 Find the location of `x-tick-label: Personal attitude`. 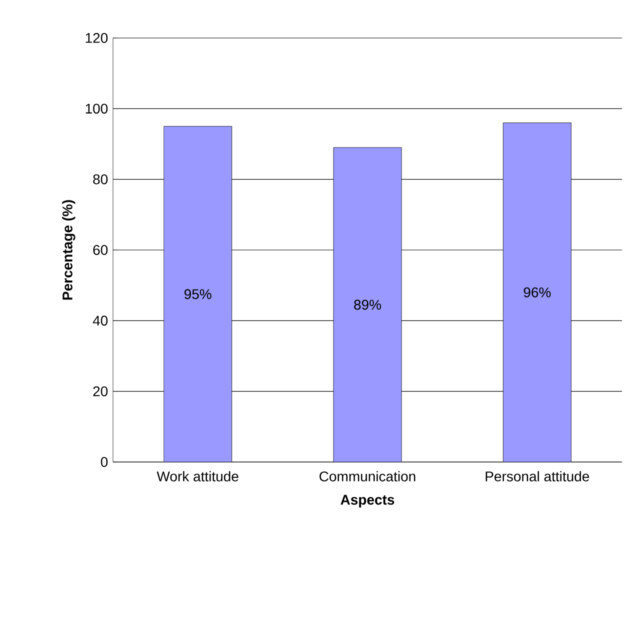

x-tick-label: Personal attitude is located at coordinates (538, 476).